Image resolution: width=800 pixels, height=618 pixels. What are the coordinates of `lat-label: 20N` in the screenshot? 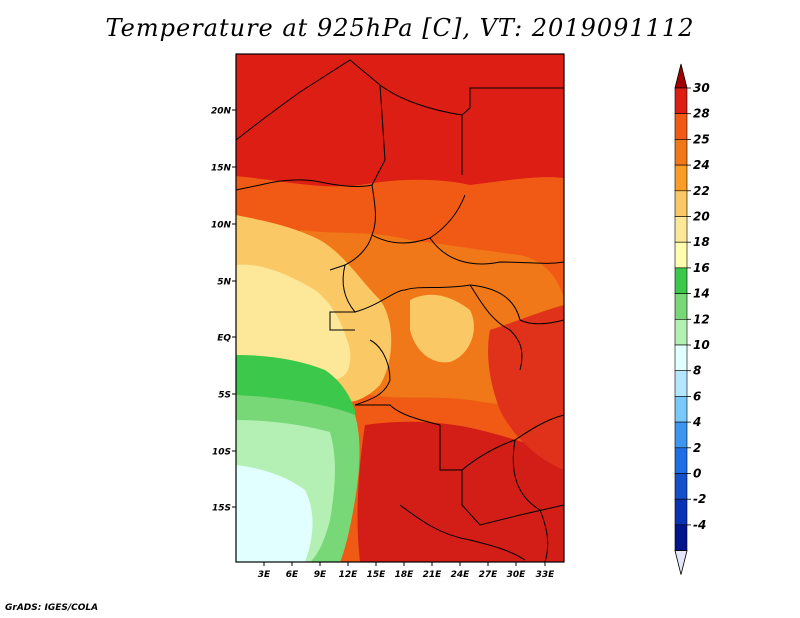 It's located at (221, 112).